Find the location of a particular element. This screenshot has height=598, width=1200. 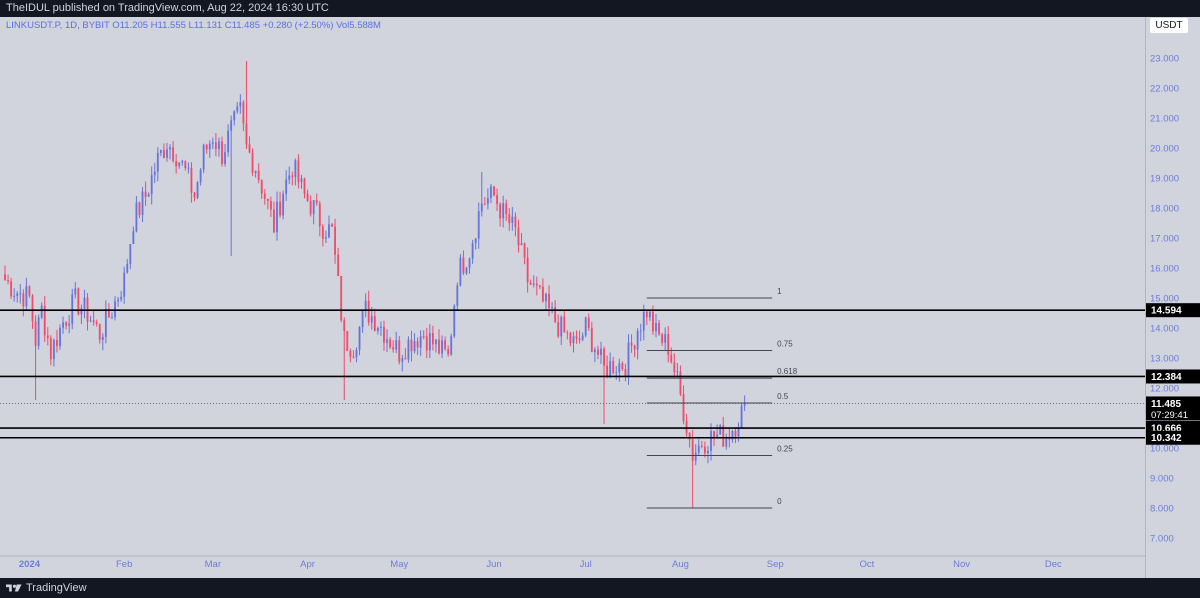

time-axis: 2024 Feb Mar Apr May Jun Jul Aug Sep Oct Nov Dec is located at coordinates (540, 564).